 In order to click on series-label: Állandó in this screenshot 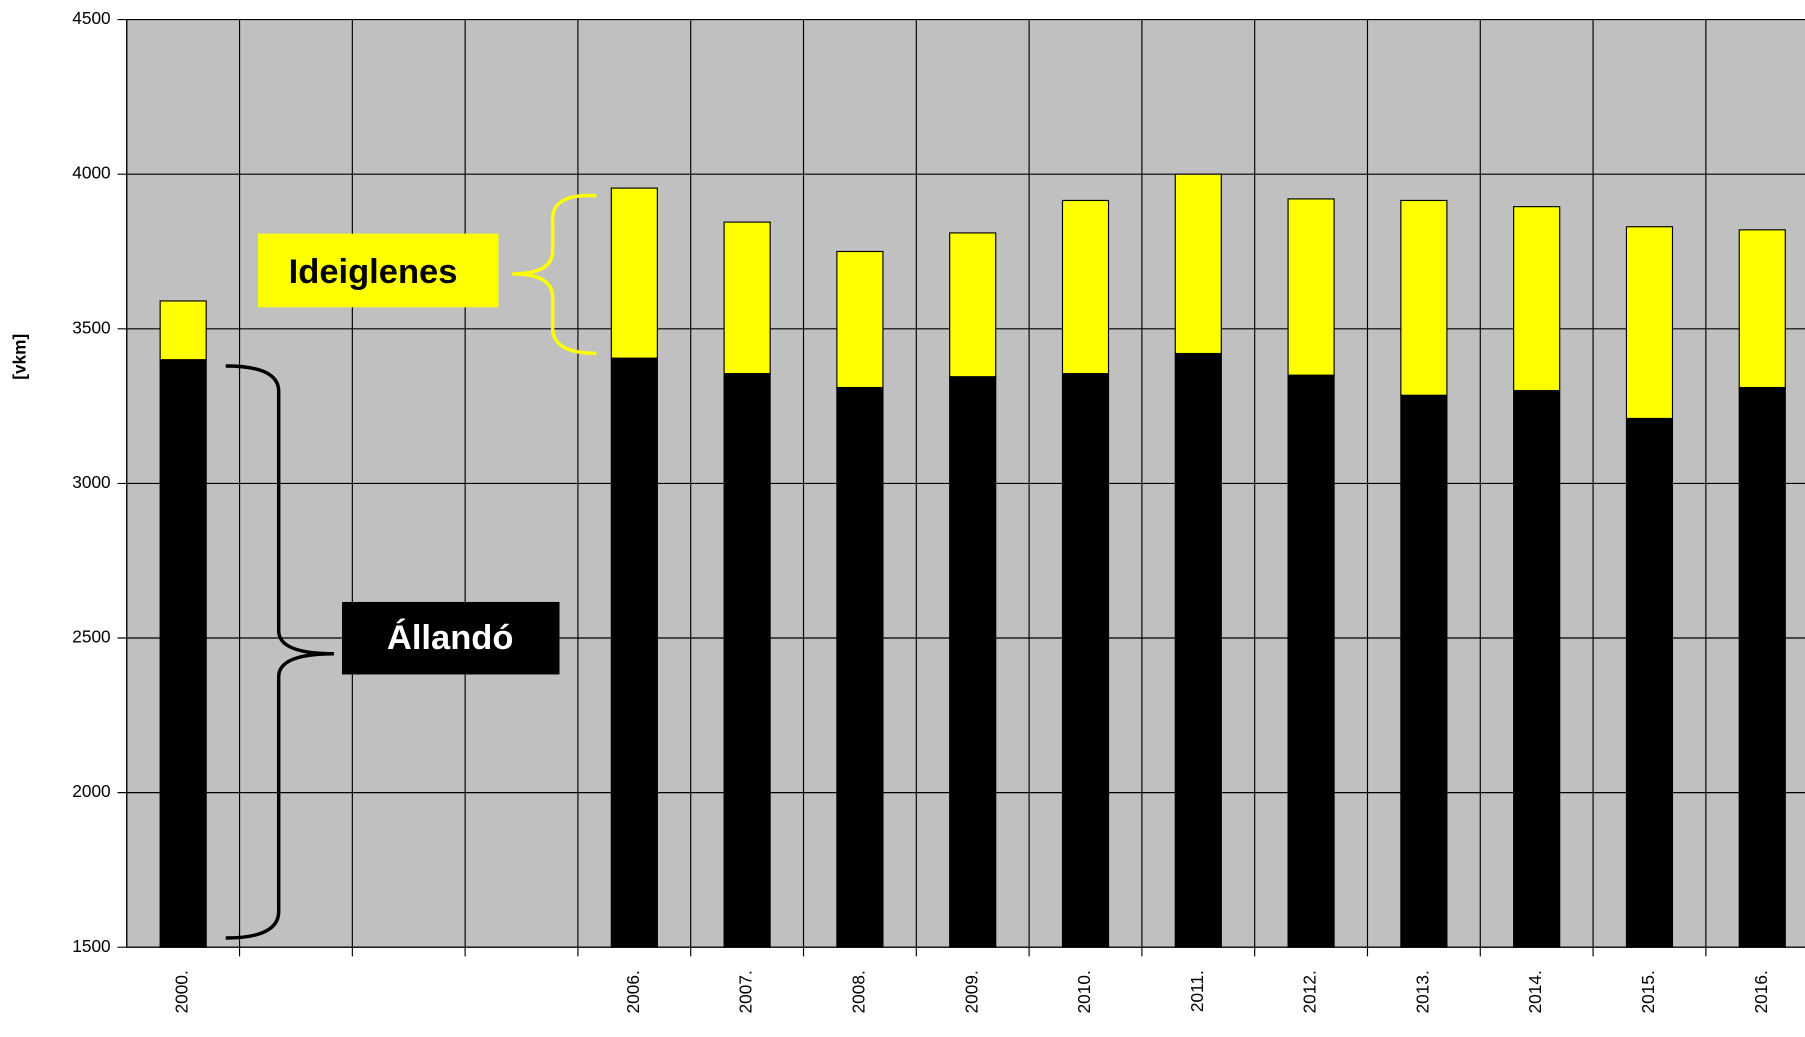, I will do `click(450, 637)`.